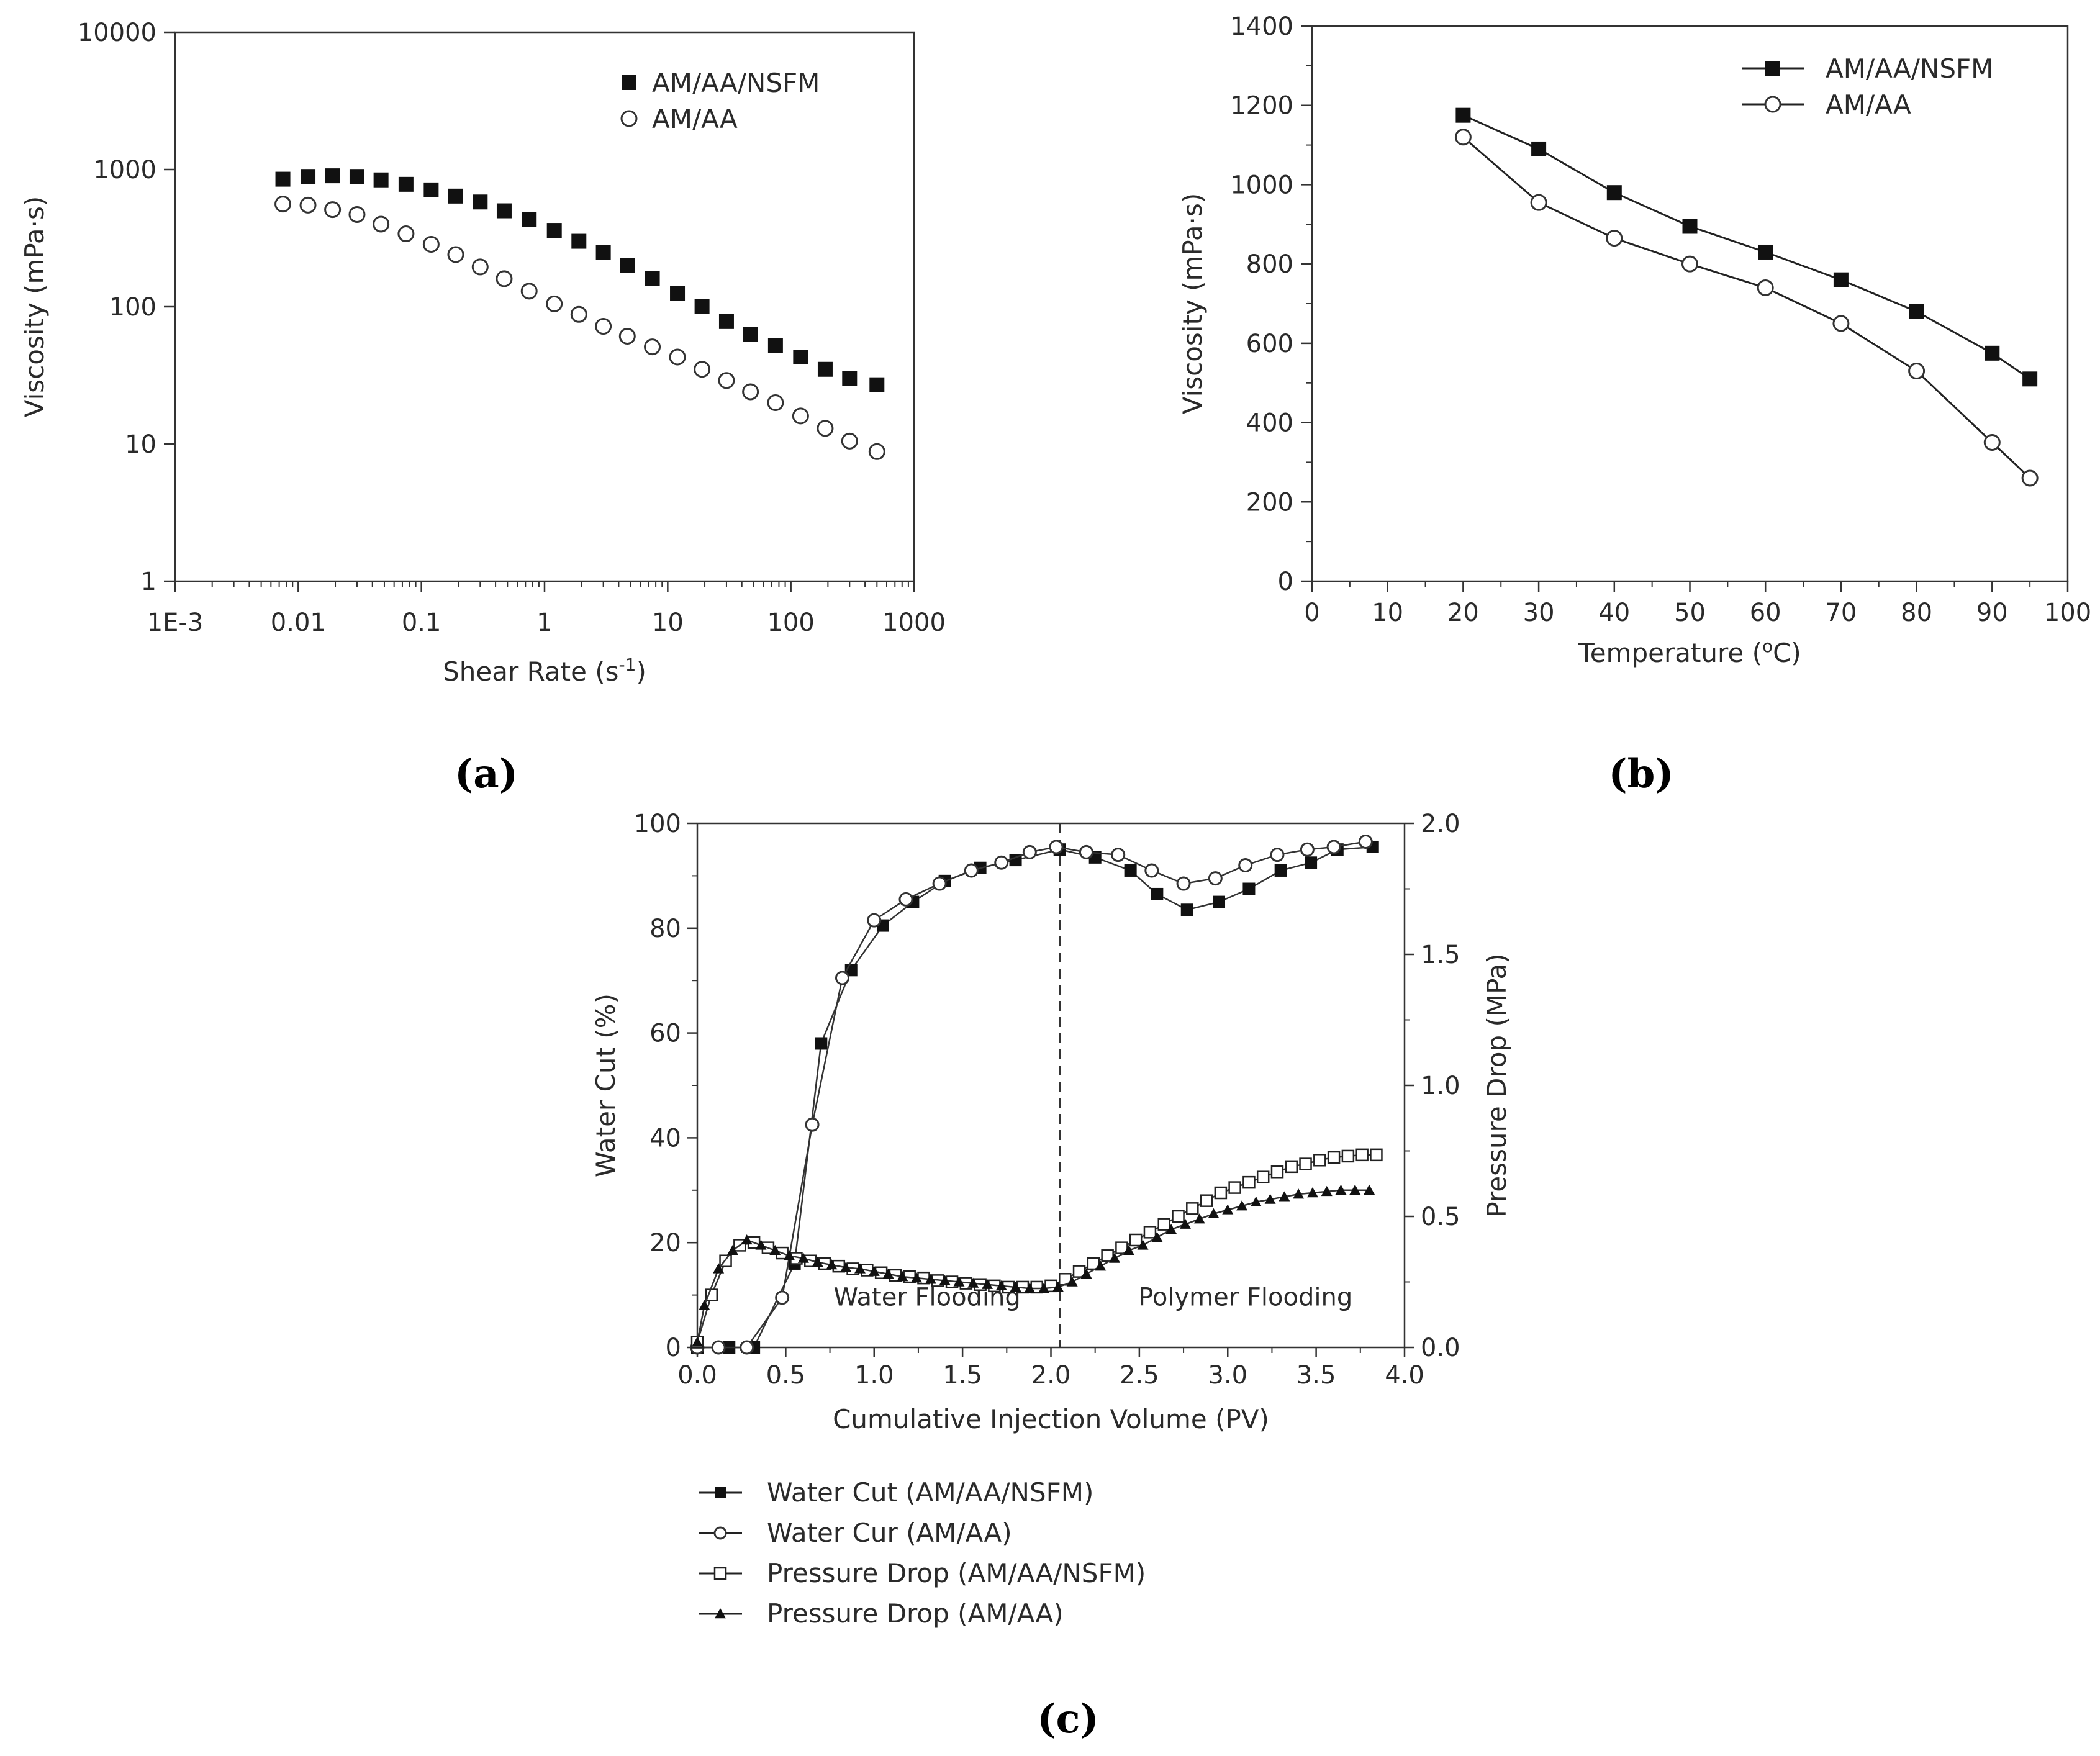 The image size is (2100, 1756). Describe the element at coordinates (544, 670) in the screenshot. I see `x-axis-title: Shear Rate (s-1)` at that location.